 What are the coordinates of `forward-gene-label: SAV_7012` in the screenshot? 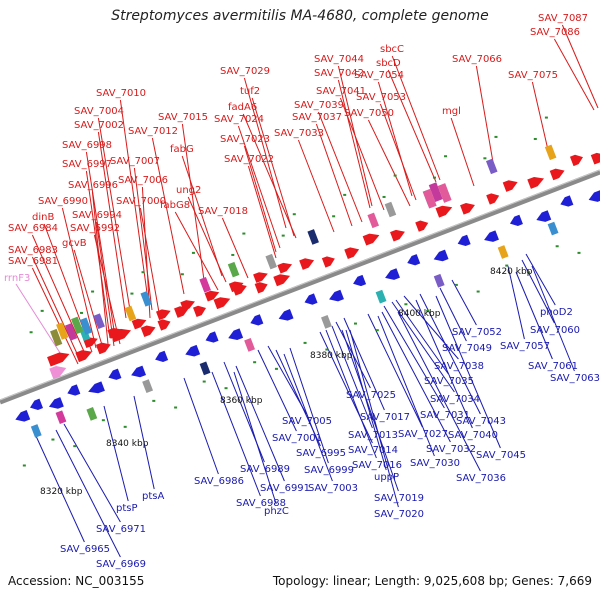 It's located at (153, 131).